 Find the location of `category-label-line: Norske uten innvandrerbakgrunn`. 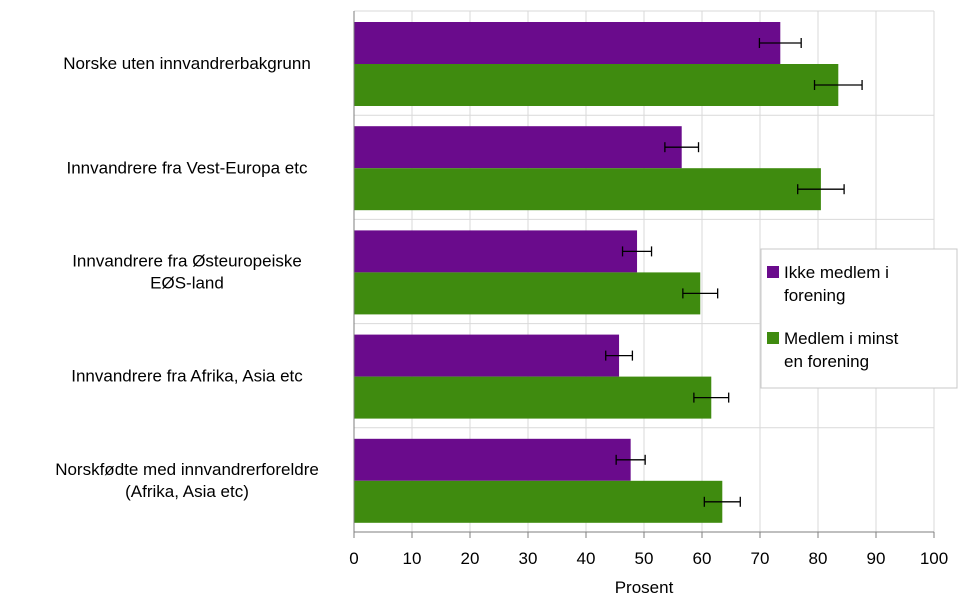

category-label-line: Norske uten innvandrerbakgrunn is located at coordinates (187, 63).